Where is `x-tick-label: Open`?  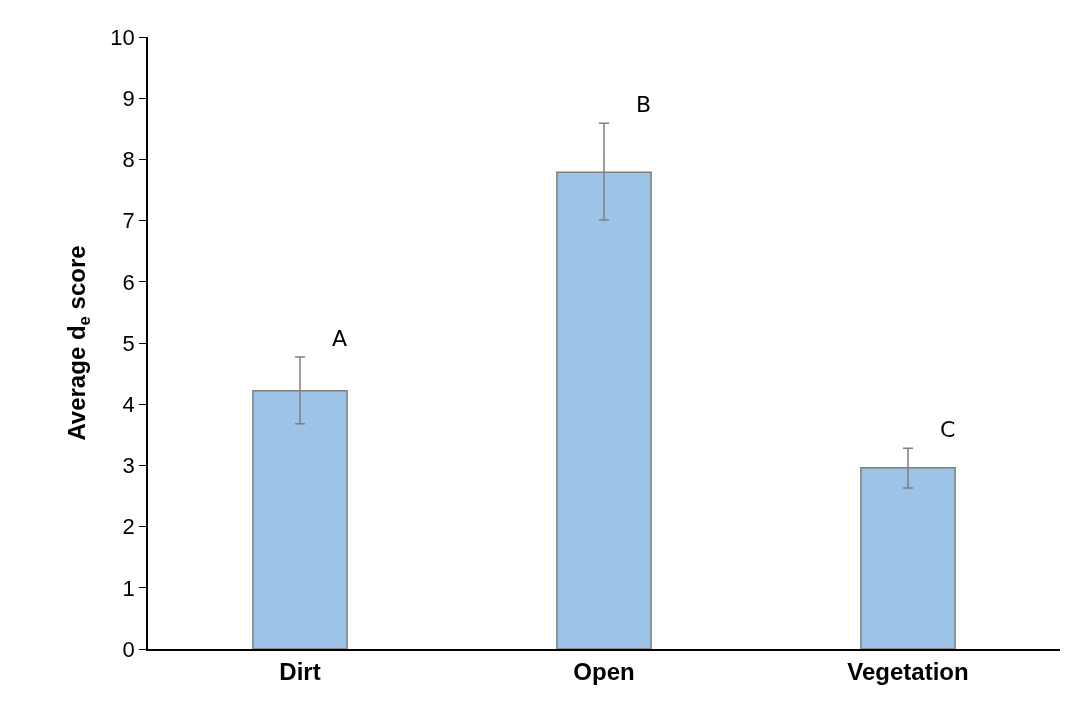
x-tick-label: Open is located at coordinates (604, 671).